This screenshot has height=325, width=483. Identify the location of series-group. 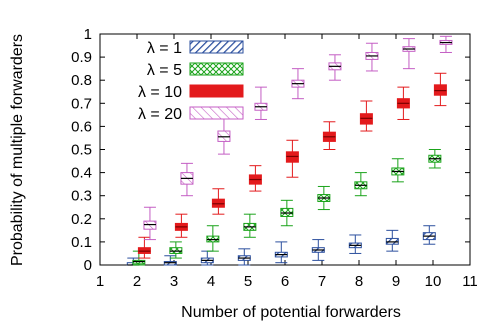
(281, 245).